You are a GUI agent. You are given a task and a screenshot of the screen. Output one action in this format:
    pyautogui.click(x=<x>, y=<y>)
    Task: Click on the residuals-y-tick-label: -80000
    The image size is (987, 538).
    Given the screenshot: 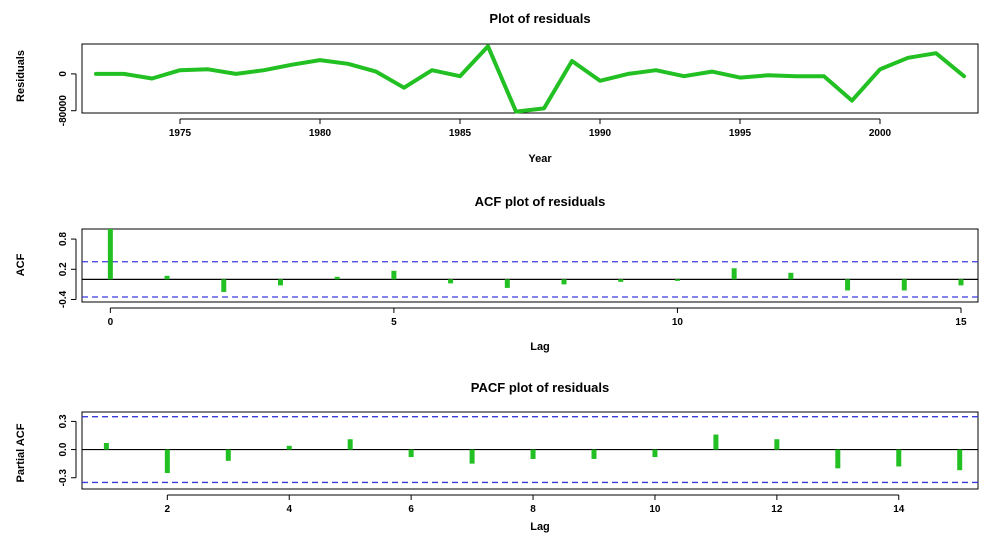 What is the action you would take?
    pyautogui.click(x=63, y=111)
    